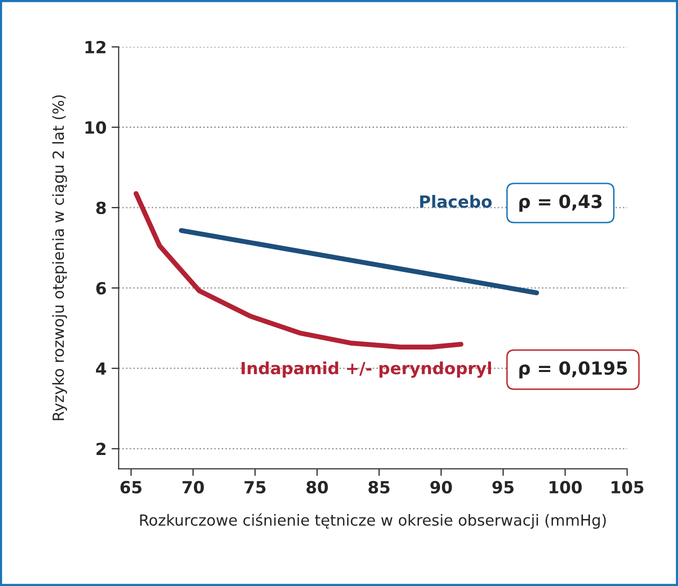  What do you see at coordinates (566, 487) in the screenshot?
I see `x-tick-label: 100` at bounding box center [566, 487].